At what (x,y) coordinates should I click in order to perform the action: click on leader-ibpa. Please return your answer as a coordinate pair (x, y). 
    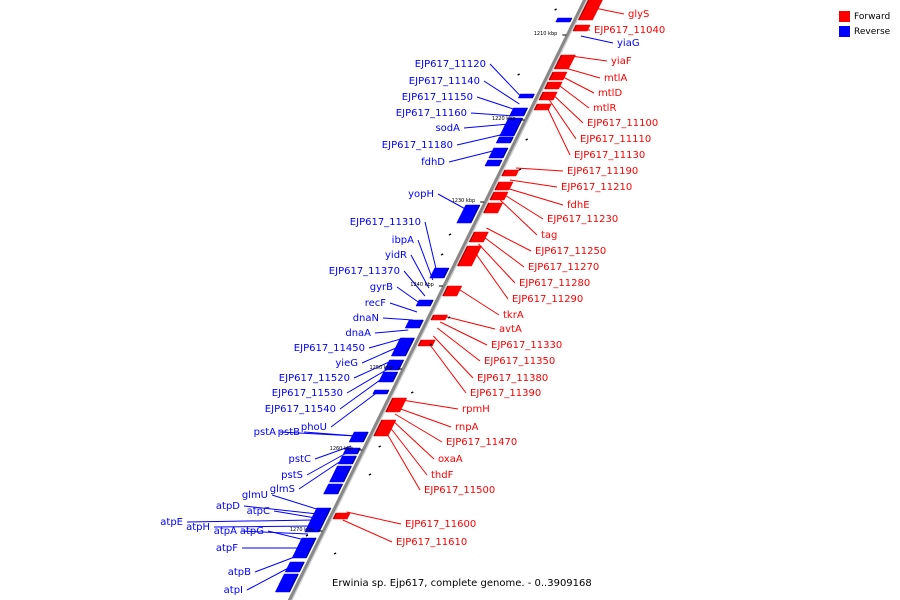
    Looking at the image, I should click on (425, 260).